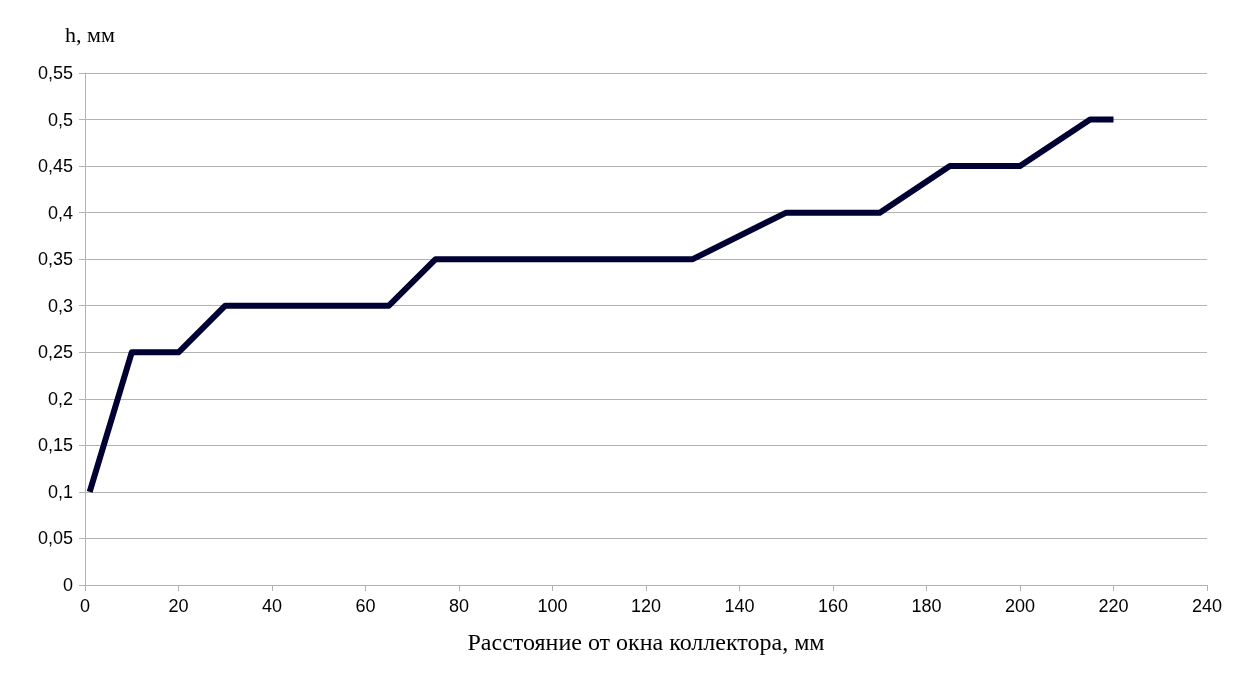  I want to click on y-tick-label: 0,1, so click(60, 491).